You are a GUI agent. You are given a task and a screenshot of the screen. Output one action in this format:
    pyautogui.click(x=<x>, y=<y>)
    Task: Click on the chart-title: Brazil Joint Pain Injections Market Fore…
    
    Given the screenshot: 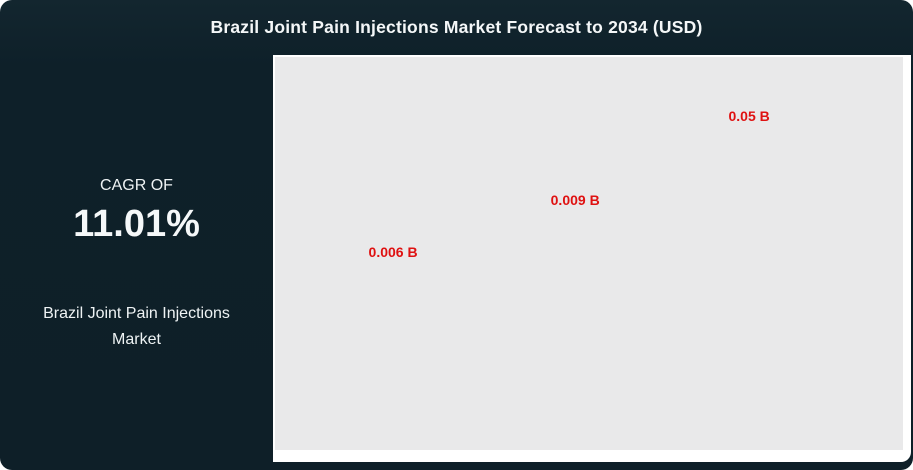 What is the action you would take?
    pyautogui.click(x=456, y=27)
    